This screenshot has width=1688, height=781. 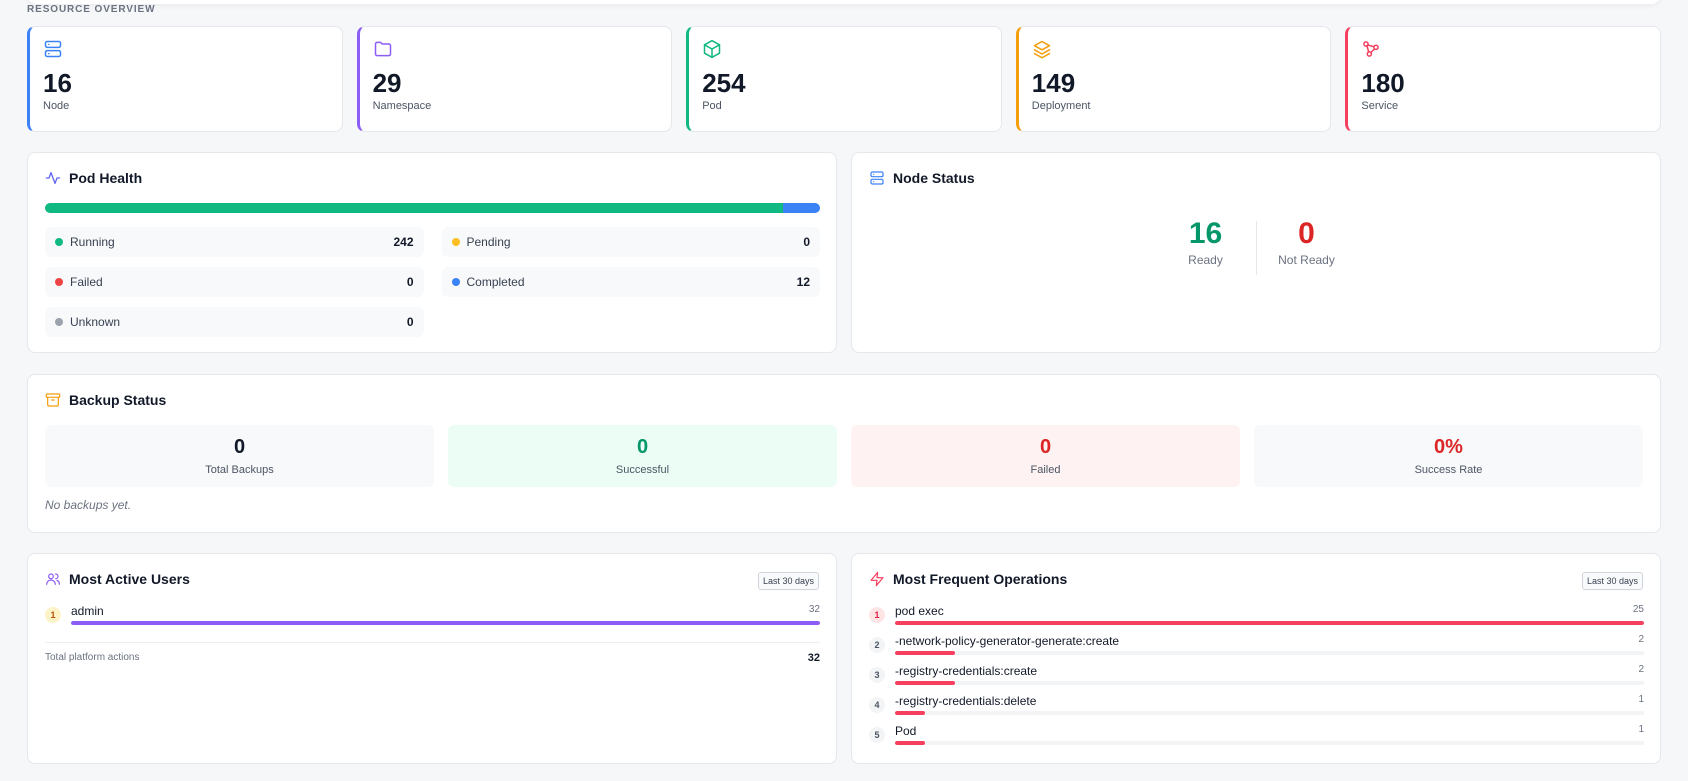 What do you see at coordinates (813, 658) in the screenshot?
I see `total-value: 32` at bounding box center [813, 658].